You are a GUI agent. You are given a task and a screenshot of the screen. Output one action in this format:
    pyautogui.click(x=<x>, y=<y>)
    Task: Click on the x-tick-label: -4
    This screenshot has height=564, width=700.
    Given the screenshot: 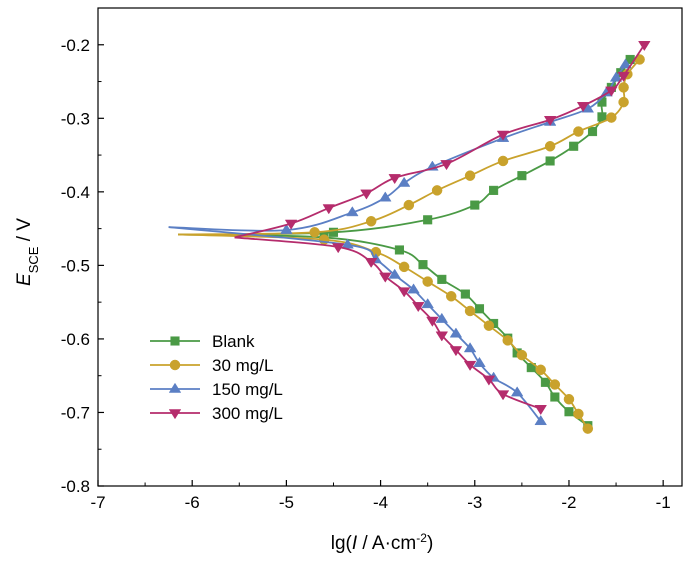 What is the action you would take?
    pyautogui.click(x=380, y=502)
    